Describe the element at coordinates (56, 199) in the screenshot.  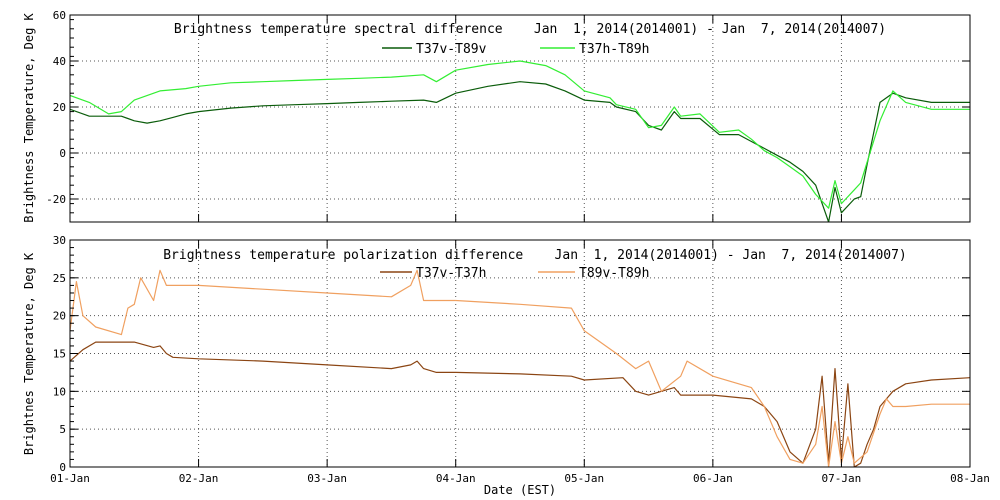
I see `y-tick-label: -20` at that location.